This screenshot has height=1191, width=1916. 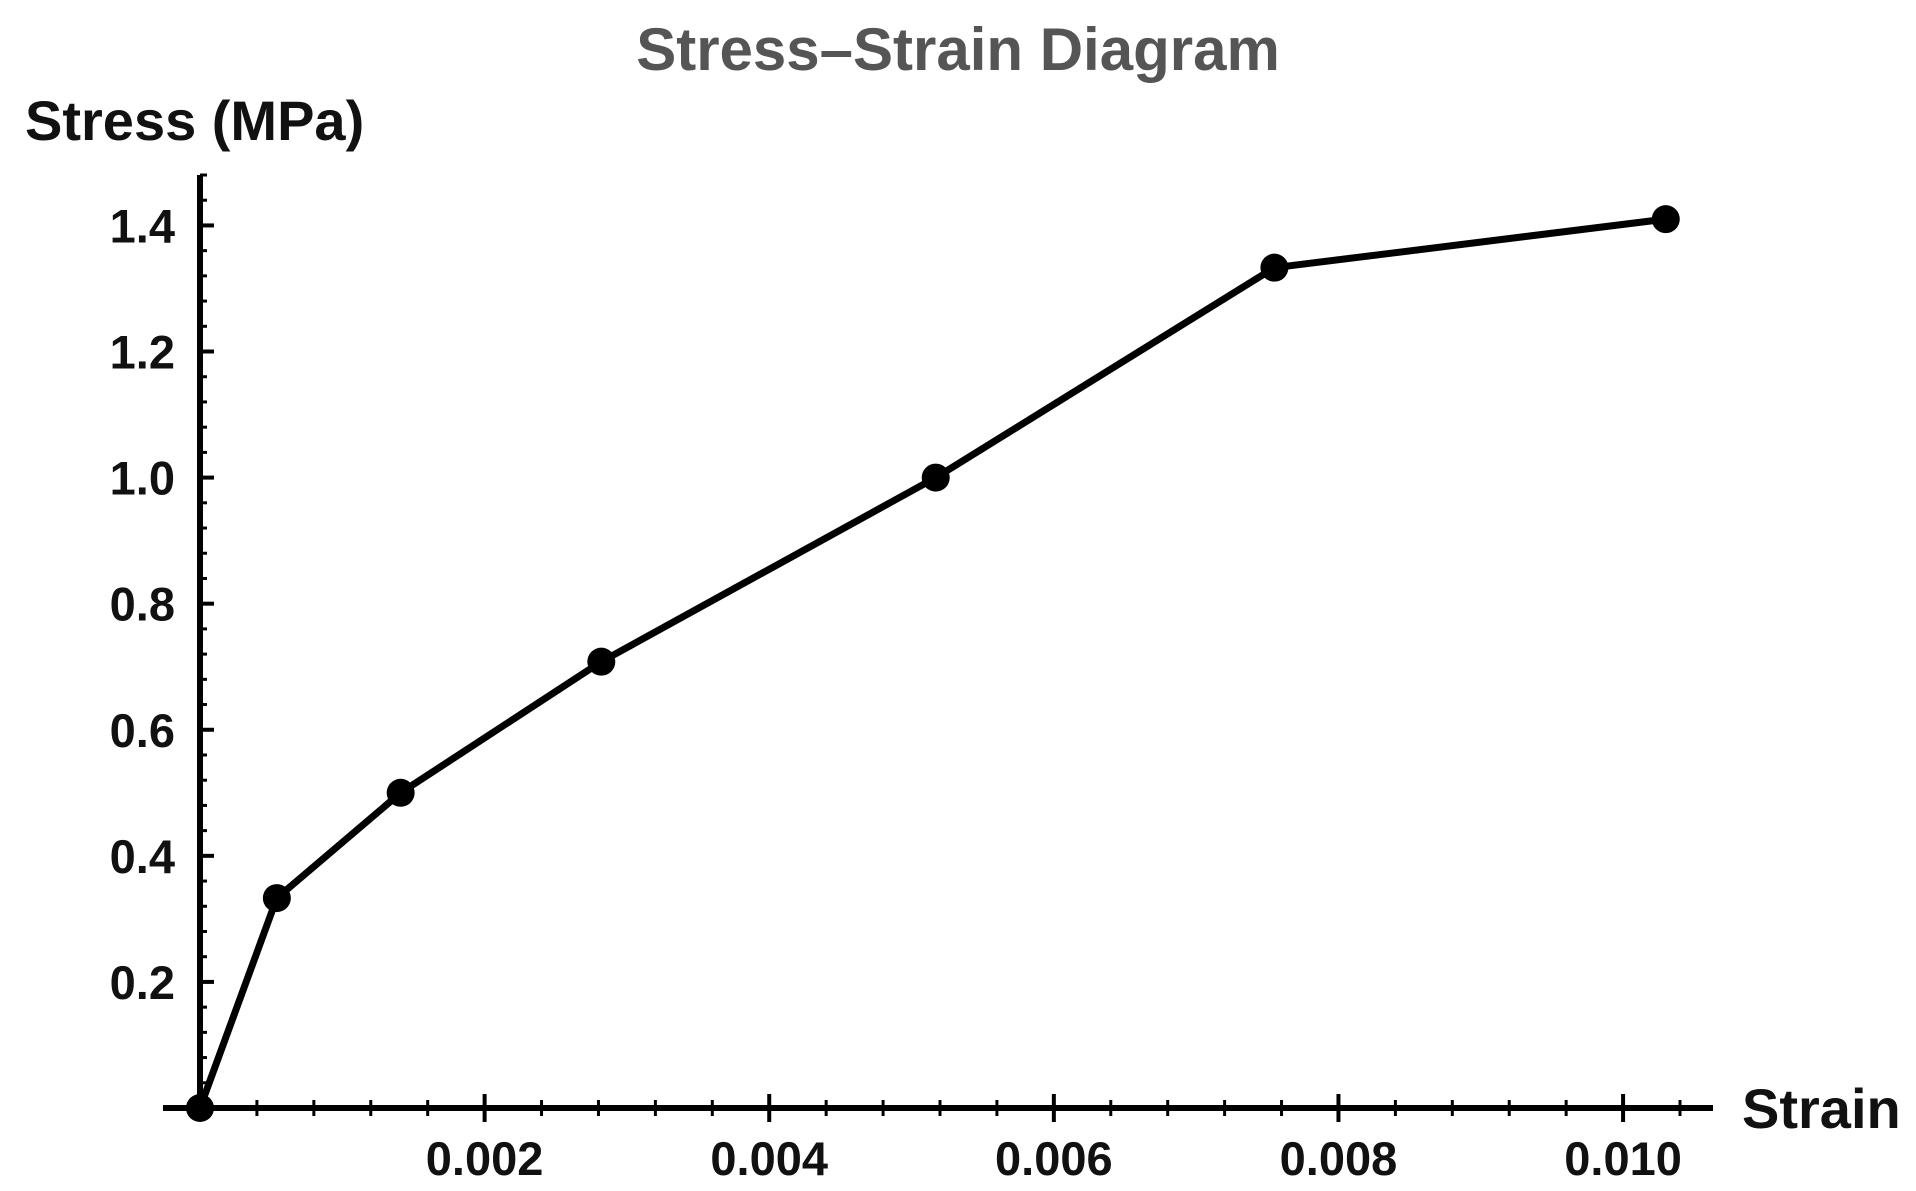 What do you see at coordinates (1054, 1158) in the screenshot?
I see `x-tick-label: 0.006` at bounding box center [1054, 1158].